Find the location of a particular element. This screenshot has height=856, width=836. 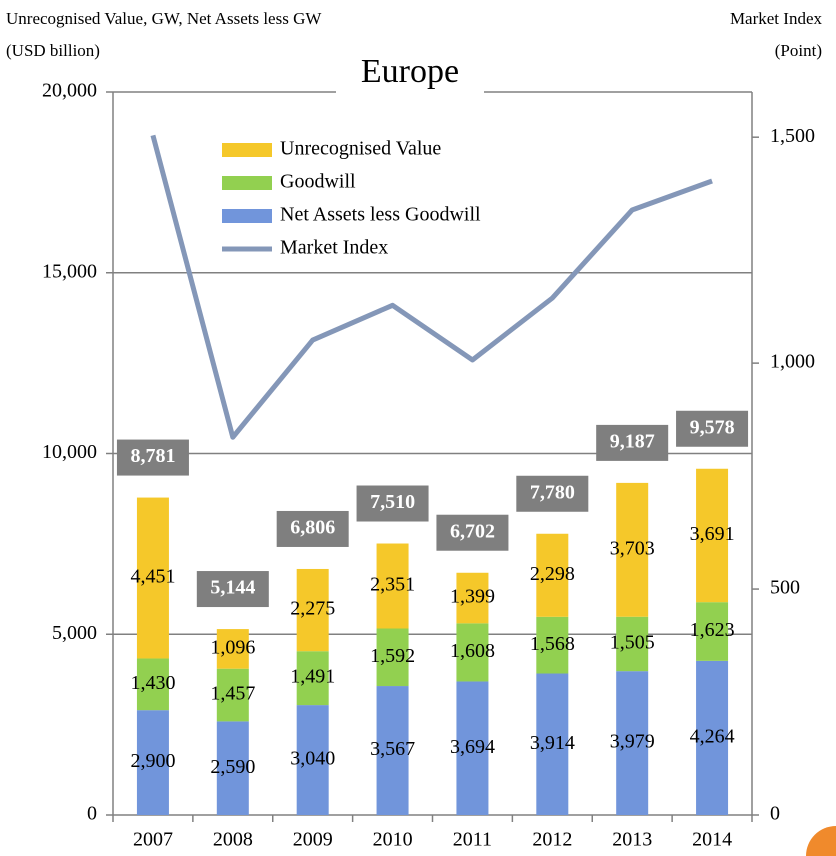

total-label: 5,144 is located at coordinates (232, 588).